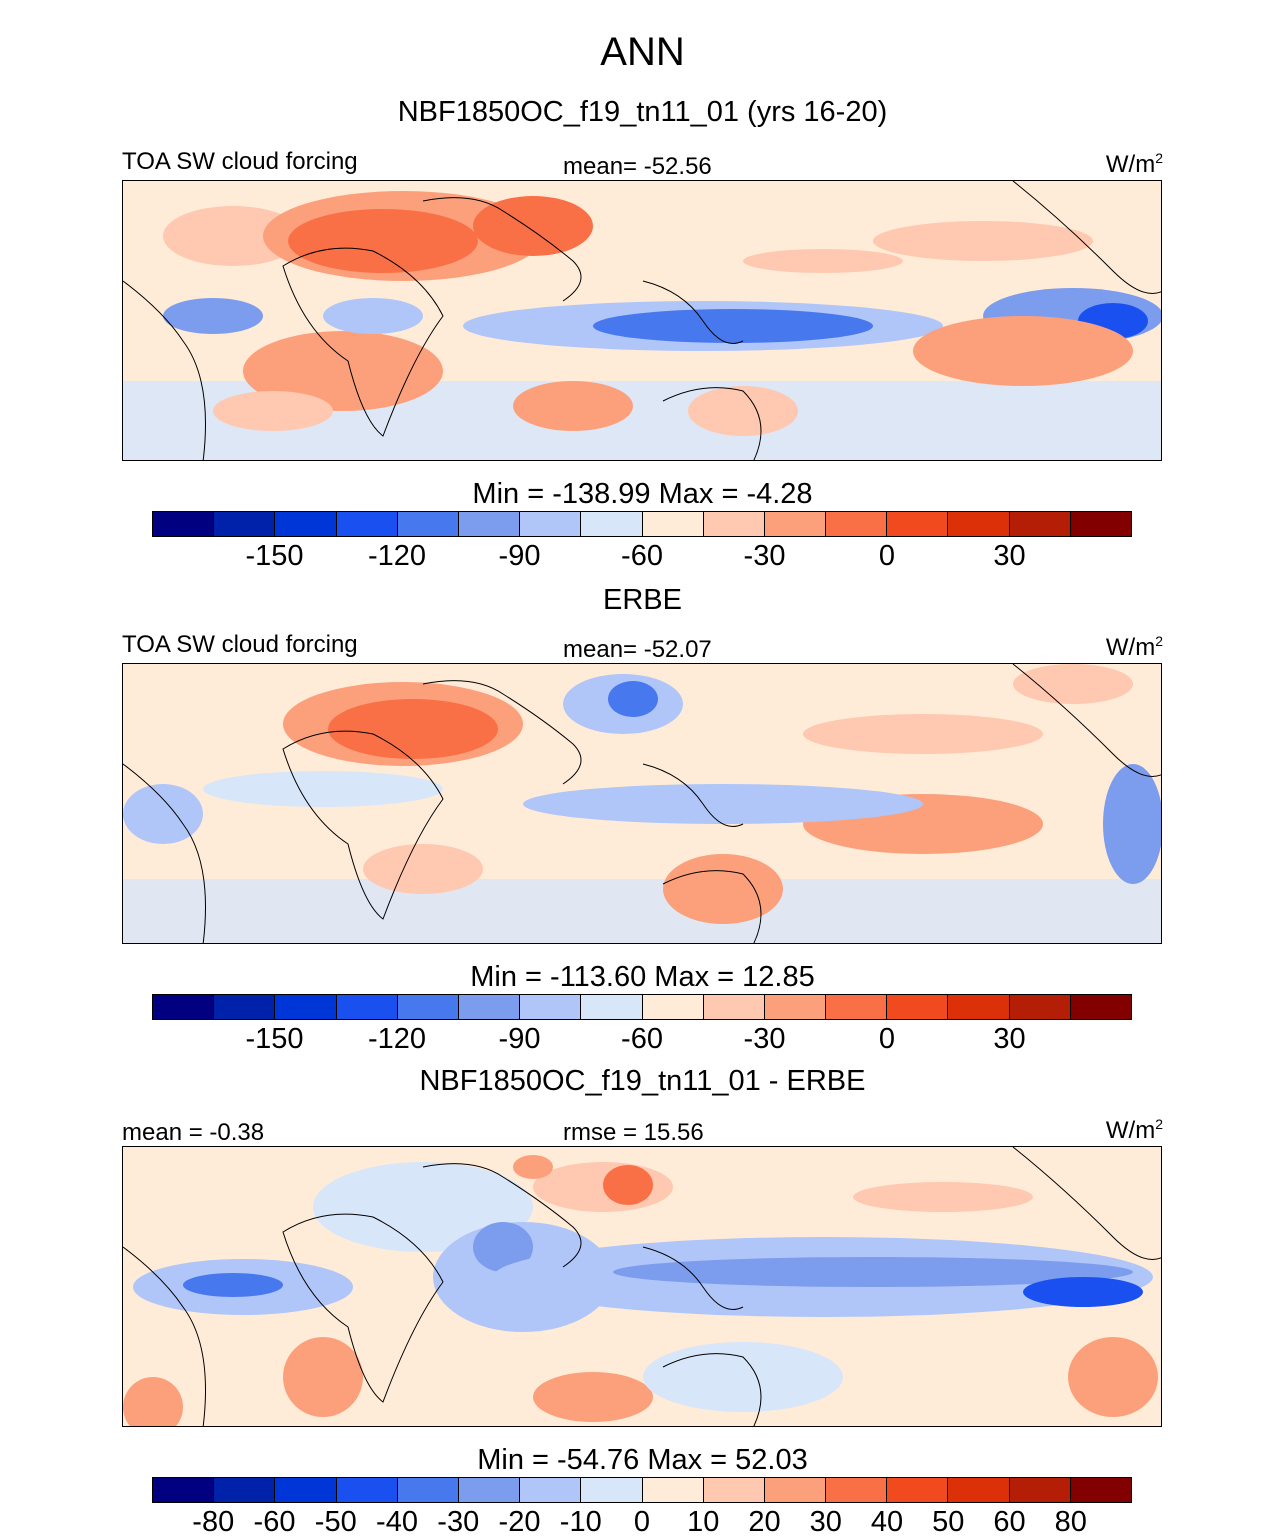  What do you see at coordinates (1134, 164) in the screenshot?
I see `panel-1-units: W/m2` at bounding box center [1134, 164].